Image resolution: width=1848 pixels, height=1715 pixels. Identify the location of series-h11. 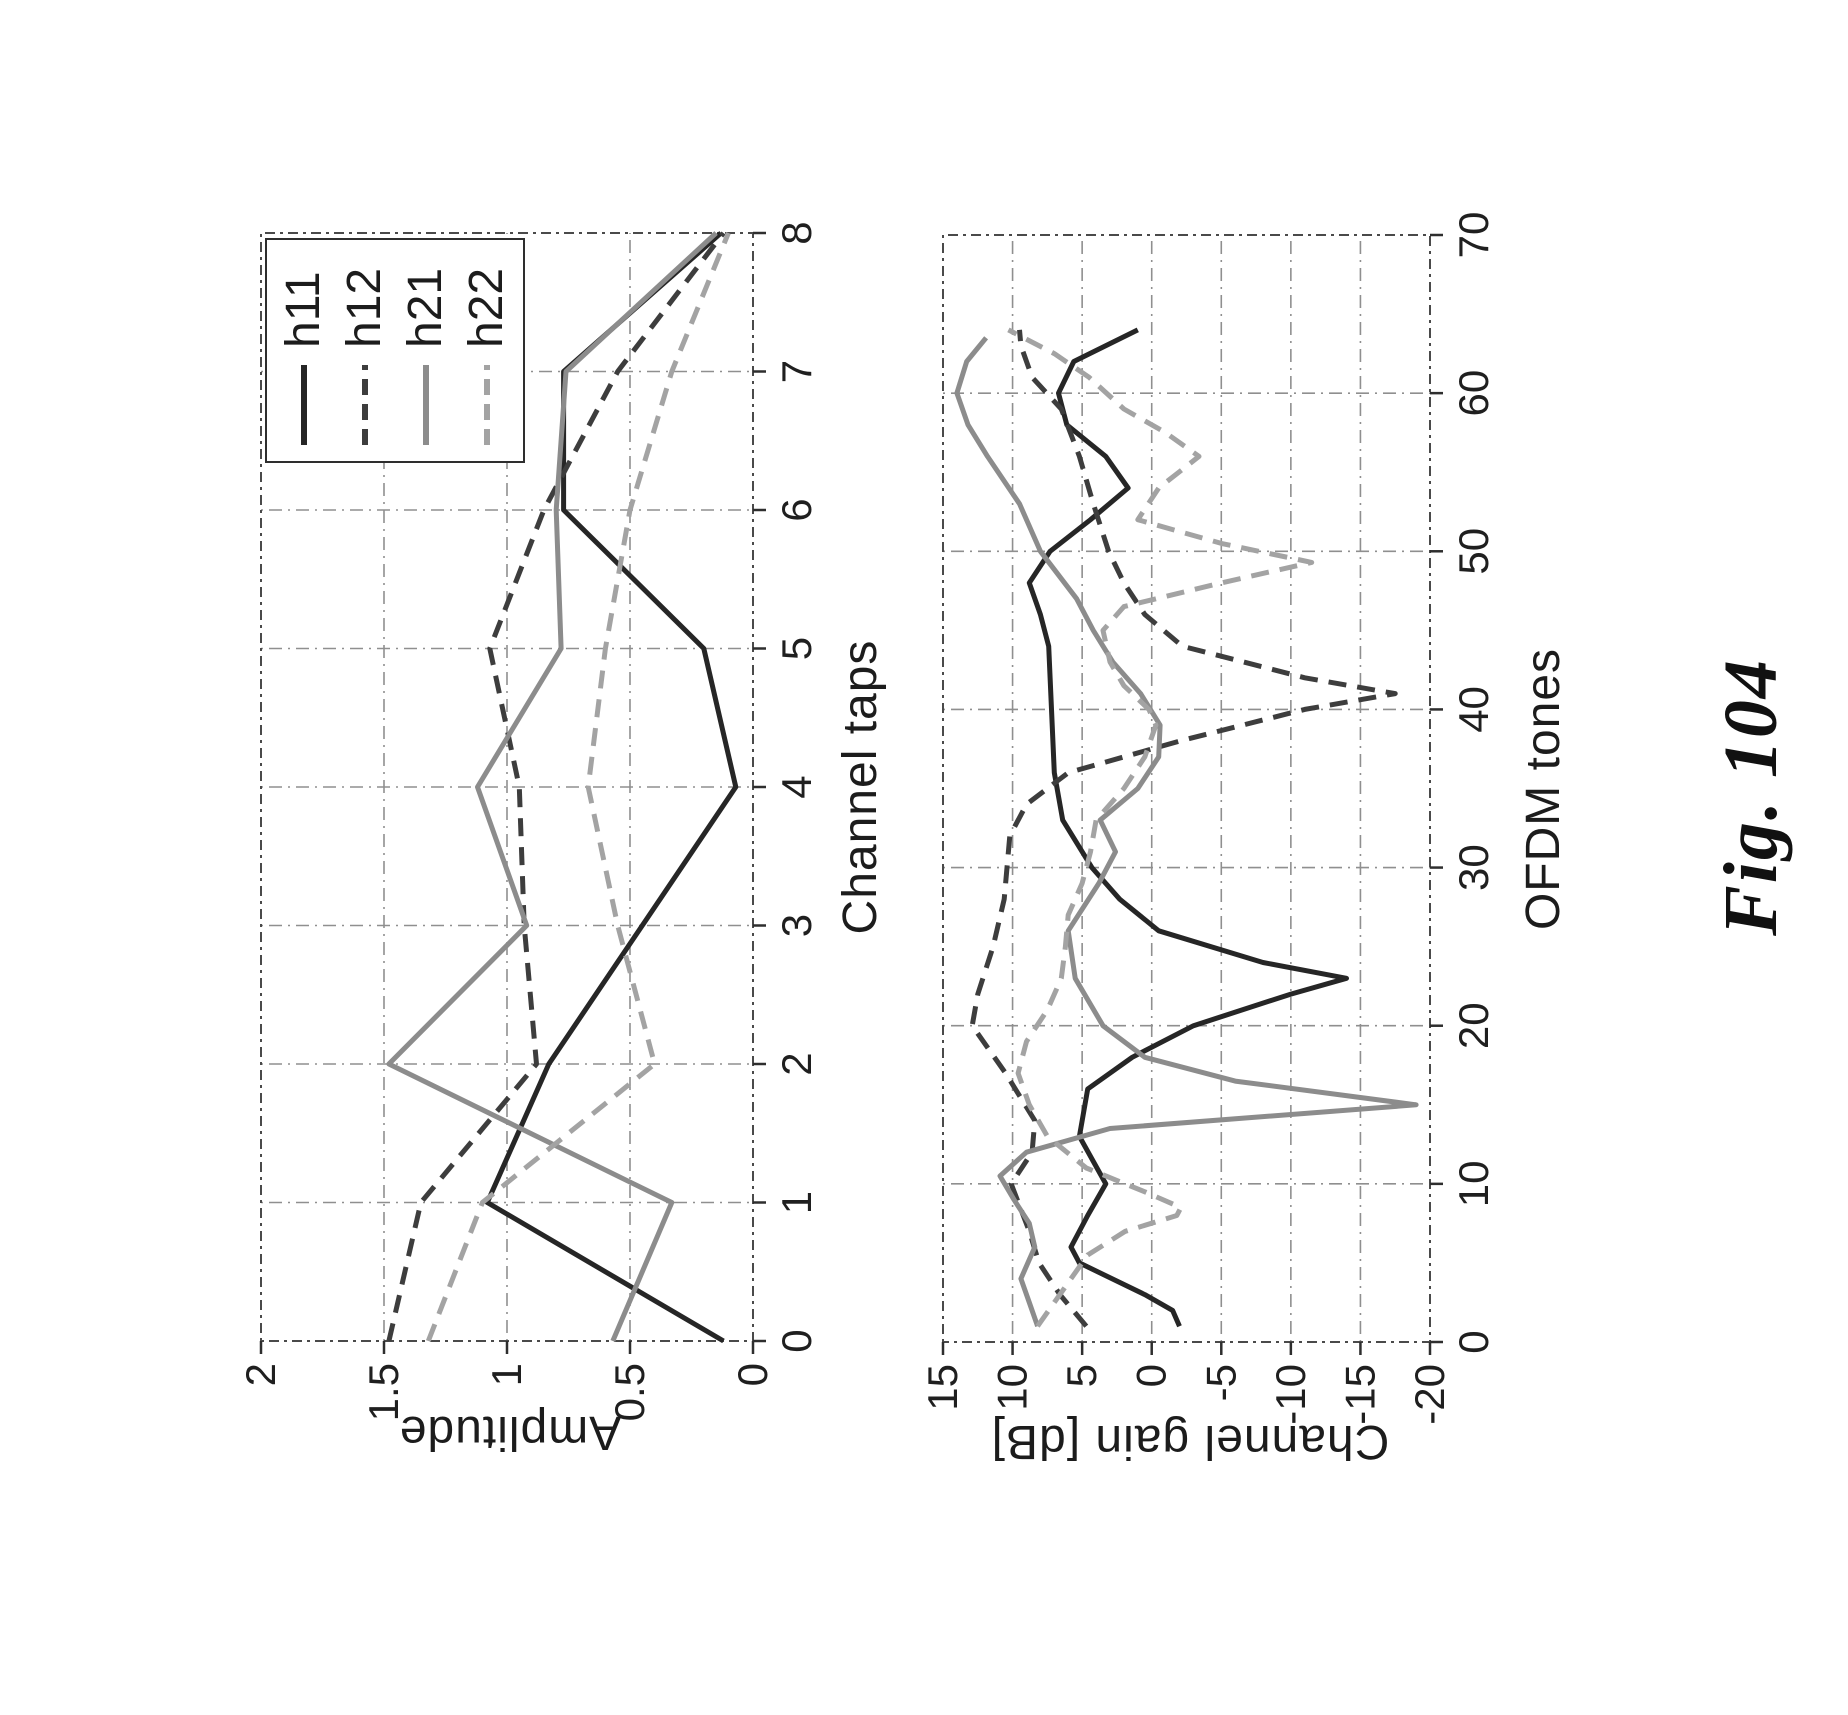
(1187, 827).